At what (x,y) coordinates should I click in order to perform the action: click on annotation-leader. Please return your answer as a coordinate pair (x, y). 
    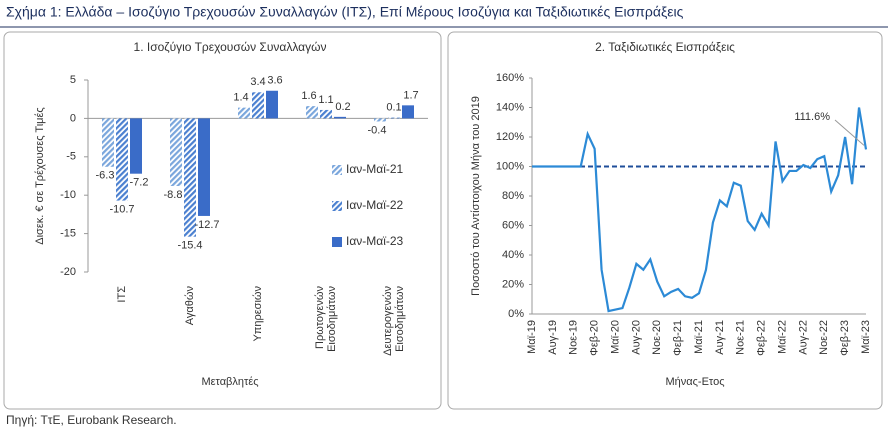
    Looking at the image, I should click on (849, 132).